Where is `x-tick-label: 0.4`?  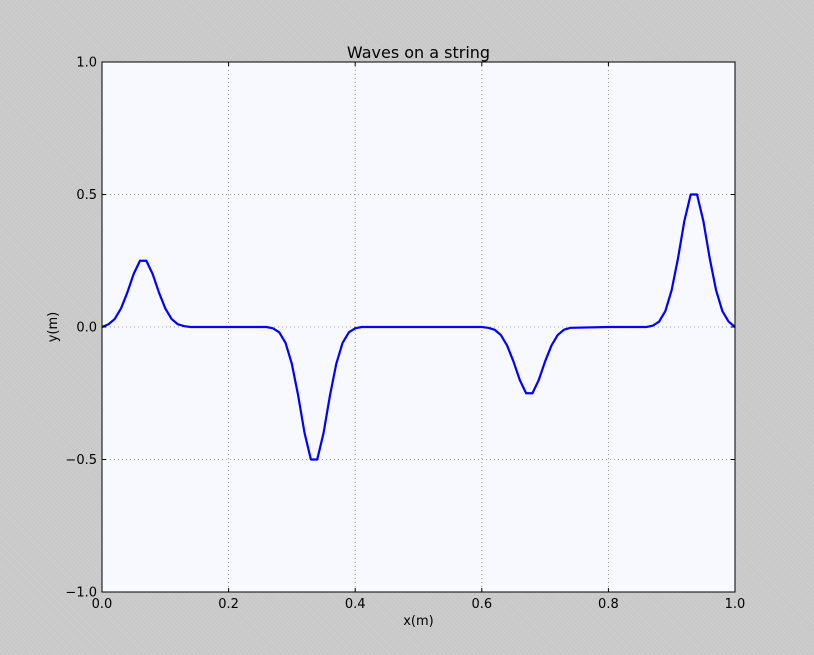
x-tick-label: 0.4 is located at coordinates (355, 604).